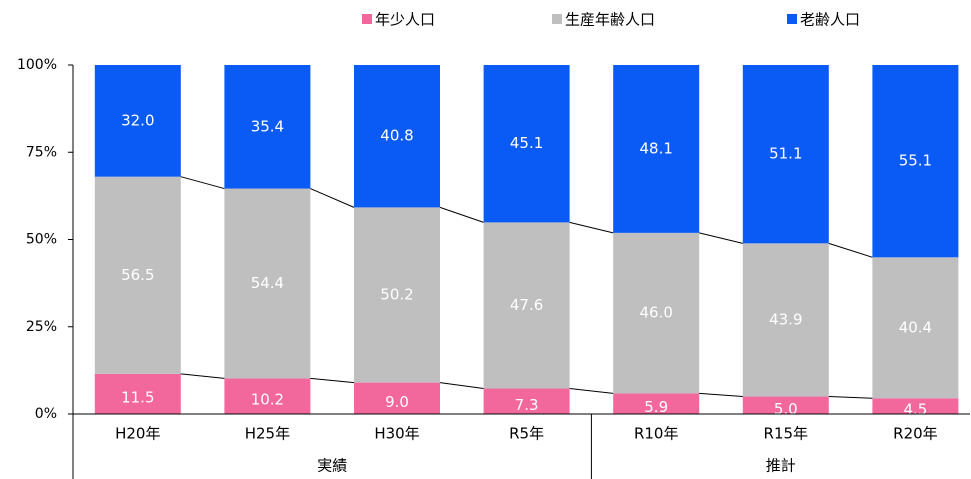  I want to click on data-label: 45.1, so click(526, 143).